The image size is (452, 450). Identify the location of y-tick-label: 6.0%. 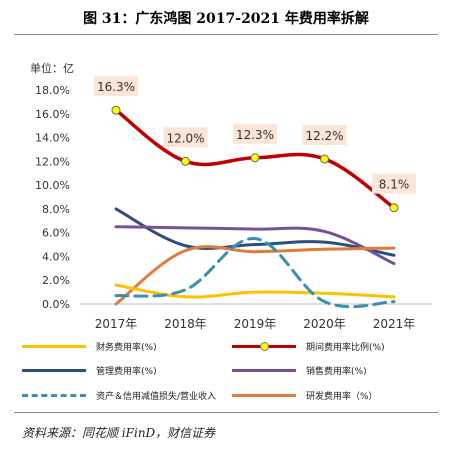
(56, 233).